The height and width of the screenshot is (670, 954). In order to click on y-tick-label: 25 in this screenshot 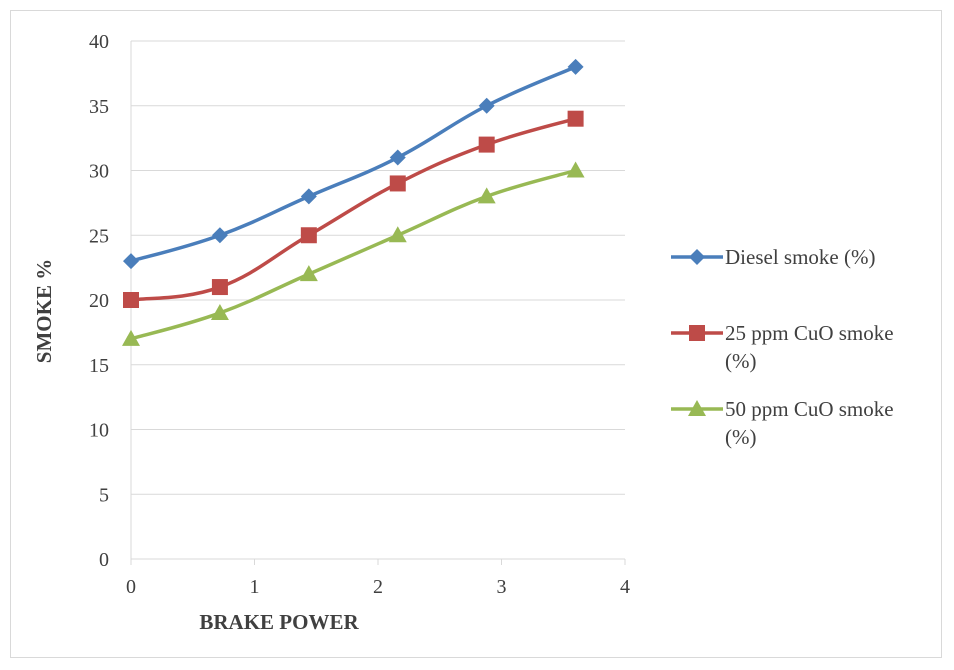, I will do `click(99, 236)`.